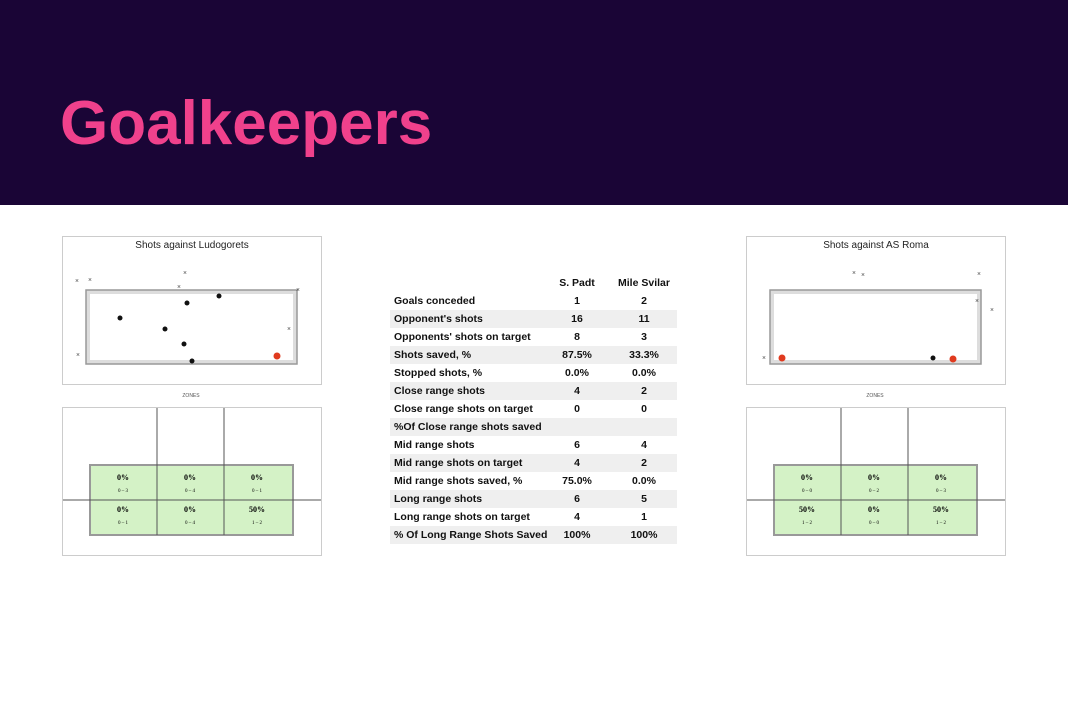 This screenshot has height=712, width=1068. I want to click on table-row: Long range shots on target 4 1, so click(533, 517).